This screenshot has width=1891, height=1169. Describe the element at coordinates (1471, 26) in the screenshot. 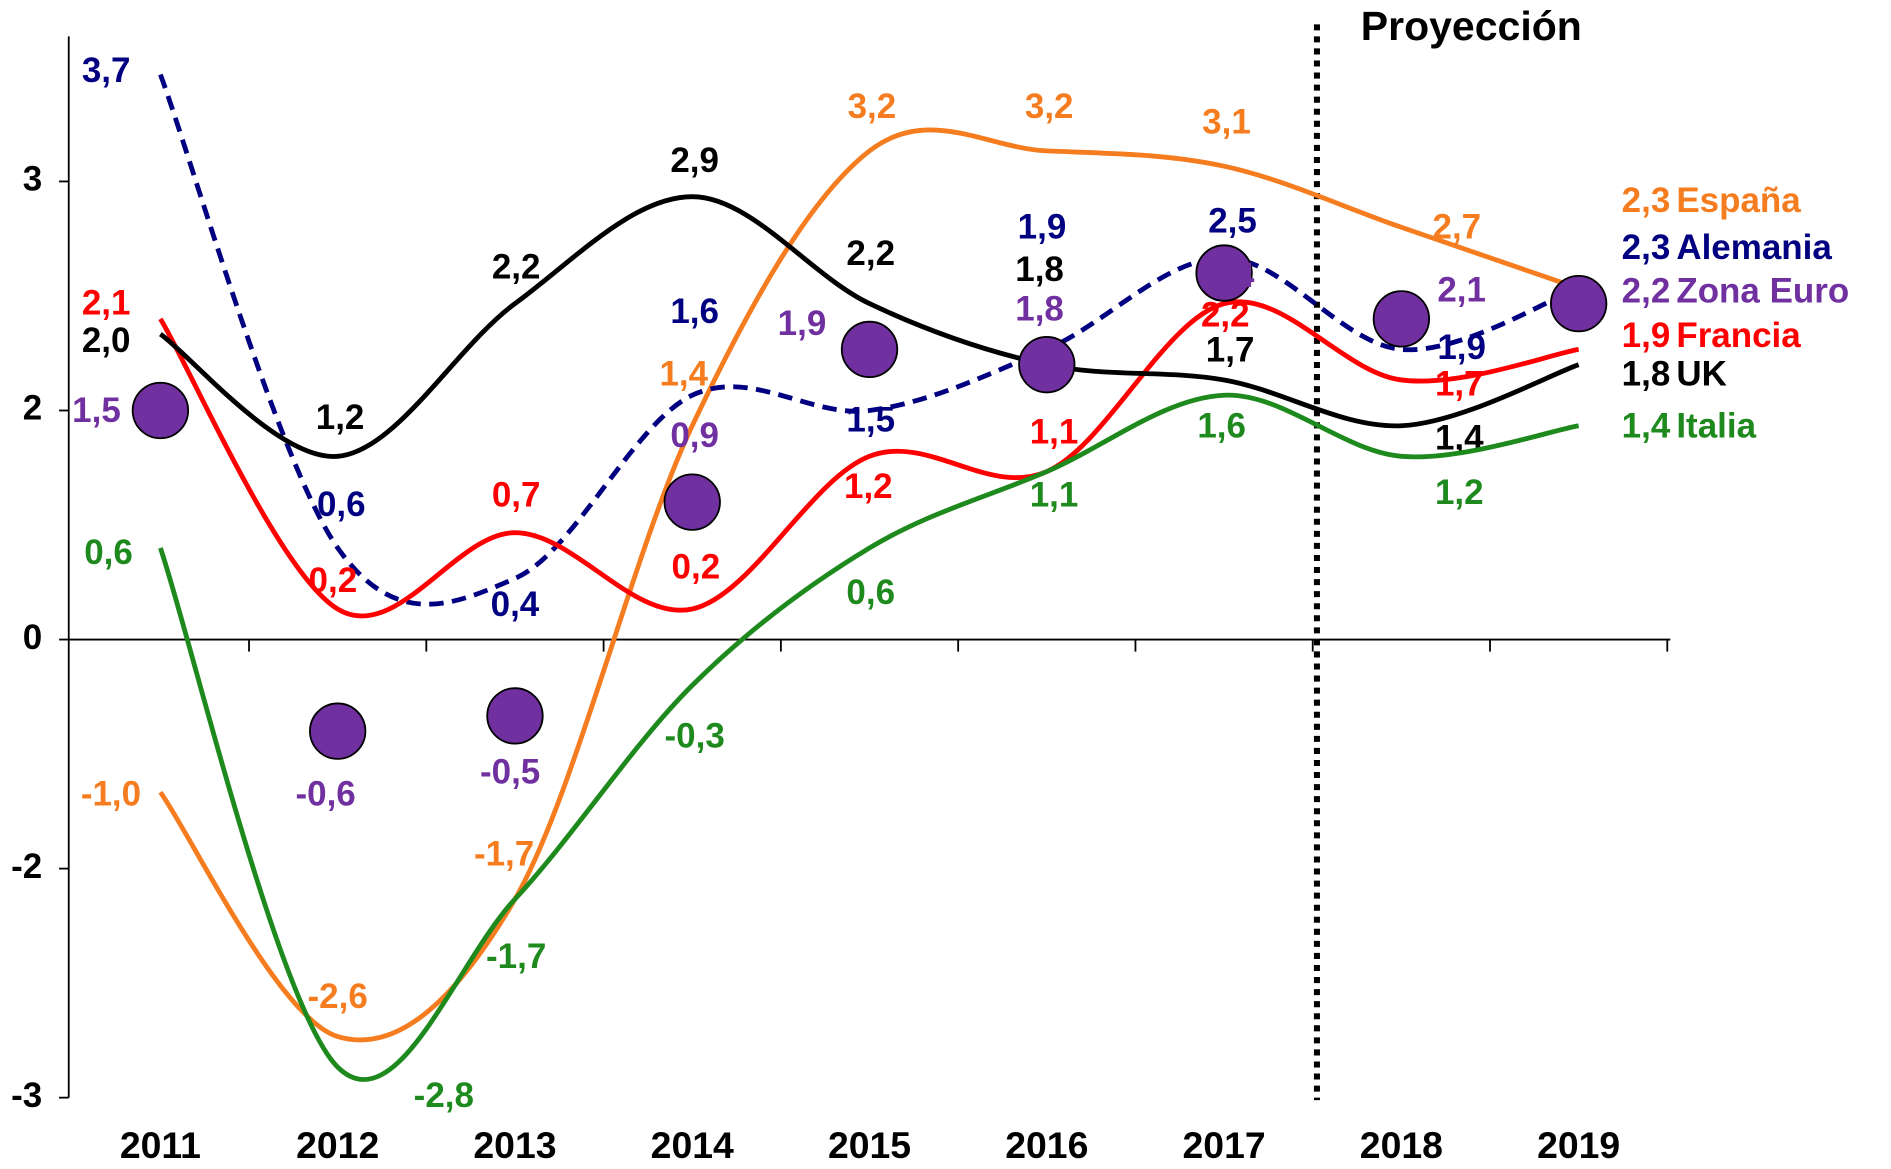

I see `projection-label: Proyección` at that location.